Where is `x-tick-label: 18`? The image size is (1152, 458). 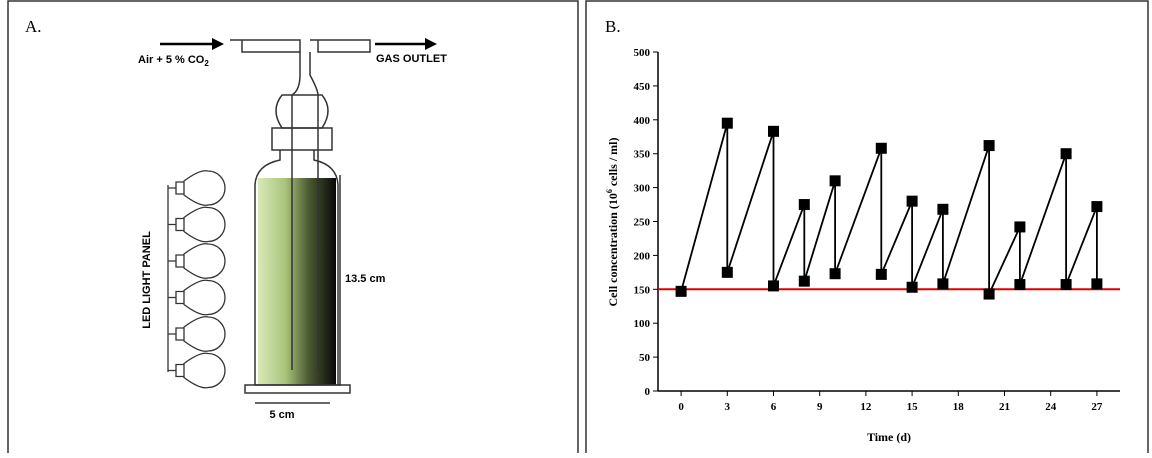
x-tick-label: 18 is located at coordinates (959, 407).